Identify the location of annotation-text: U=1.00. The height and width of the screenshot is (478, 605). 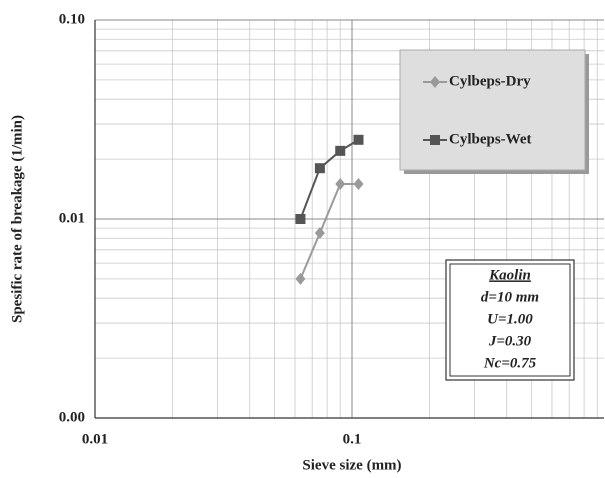
(510, 319).